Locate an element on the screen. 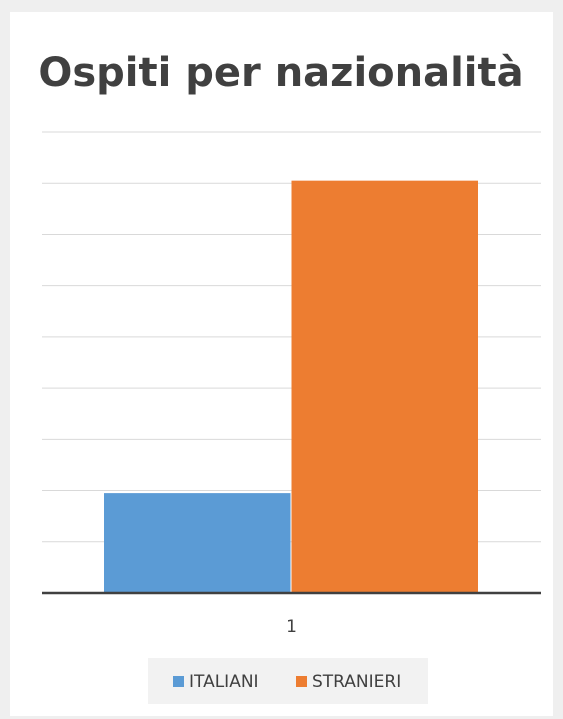 The height and width of the screenshot is (719, 563). legend-item-stranieri: STRANIERI is located at coordinates (348, 682).